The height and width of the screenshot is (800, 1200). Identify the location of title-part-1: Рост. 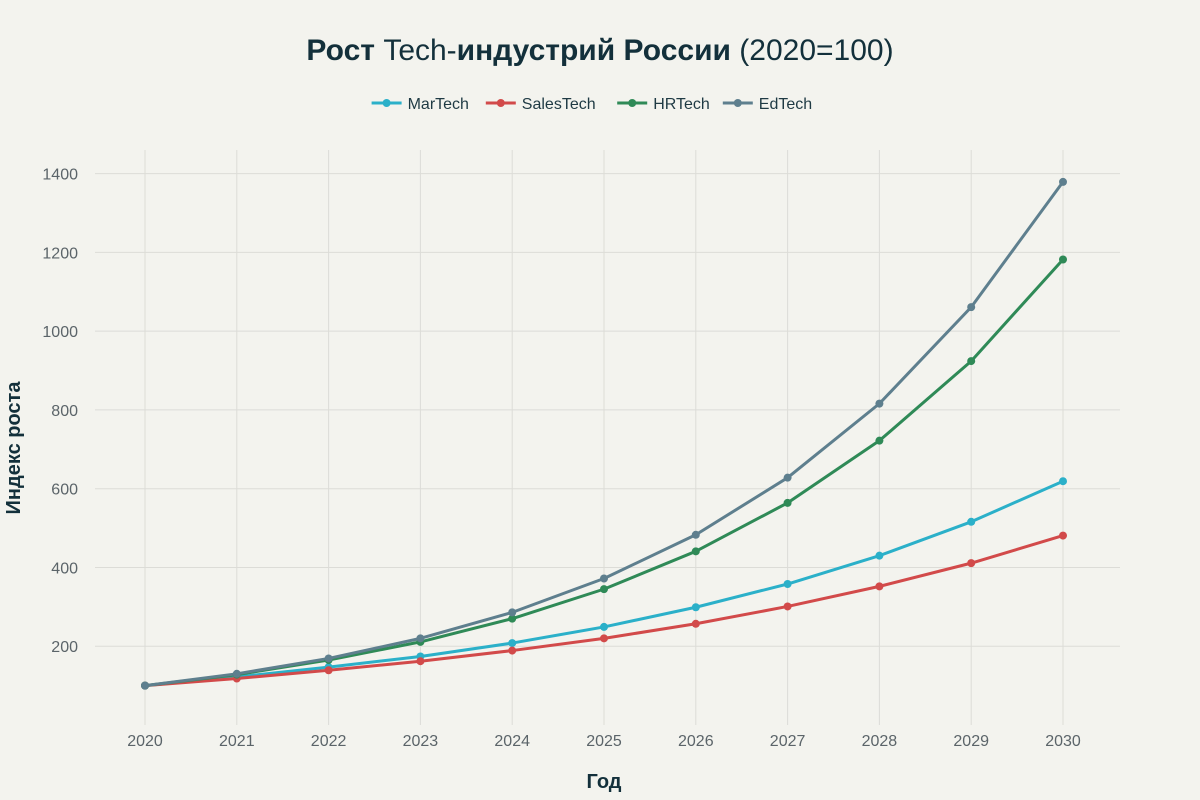
(344, 50).